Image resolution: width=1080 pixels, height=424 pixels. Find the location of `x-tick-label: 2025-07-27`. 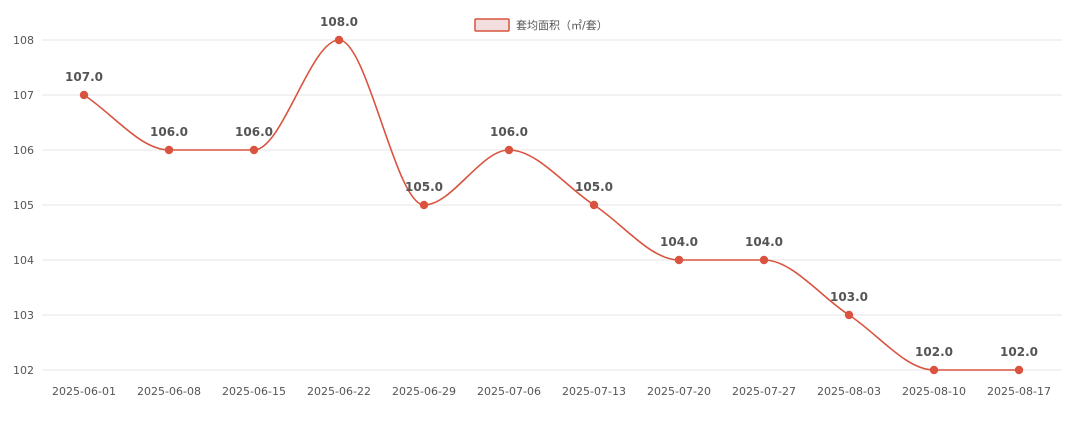

x-tick-label: 2025-07-27 is located at coordinates (764, 391).